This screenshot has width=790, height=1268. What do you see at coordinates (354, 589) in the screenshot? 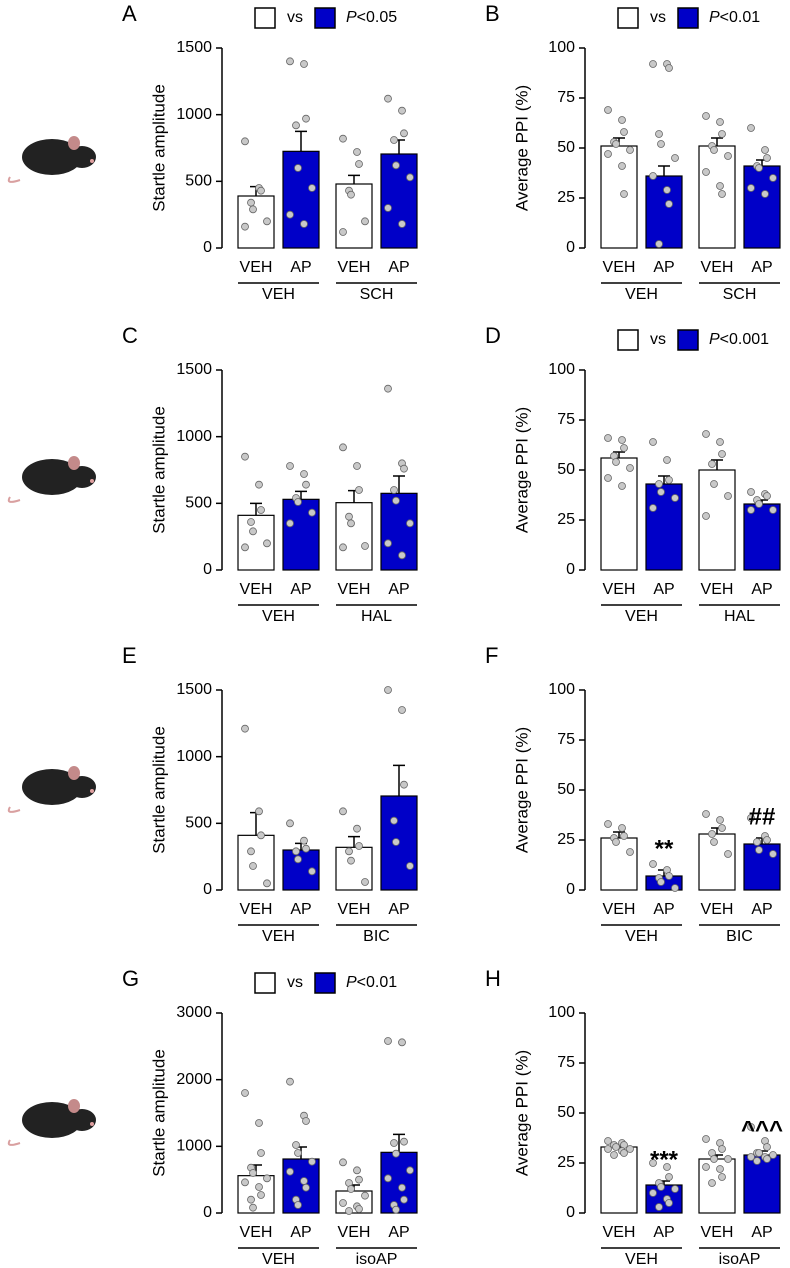
I see `x-tick-label: VEH` at bounding box center [354, 589].